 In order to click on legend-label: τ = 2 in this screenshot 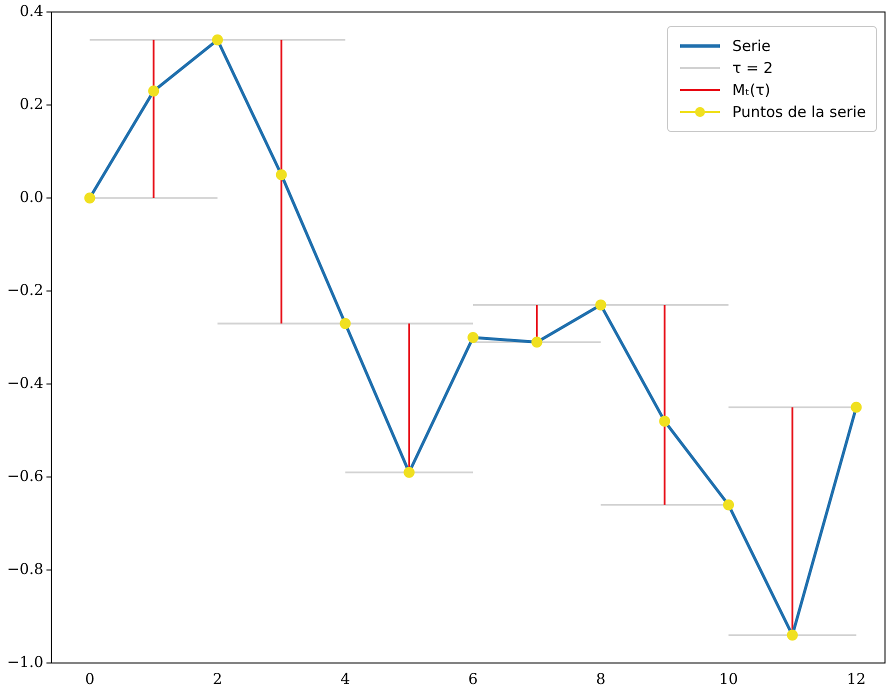, I will do `click(752, 68)`.